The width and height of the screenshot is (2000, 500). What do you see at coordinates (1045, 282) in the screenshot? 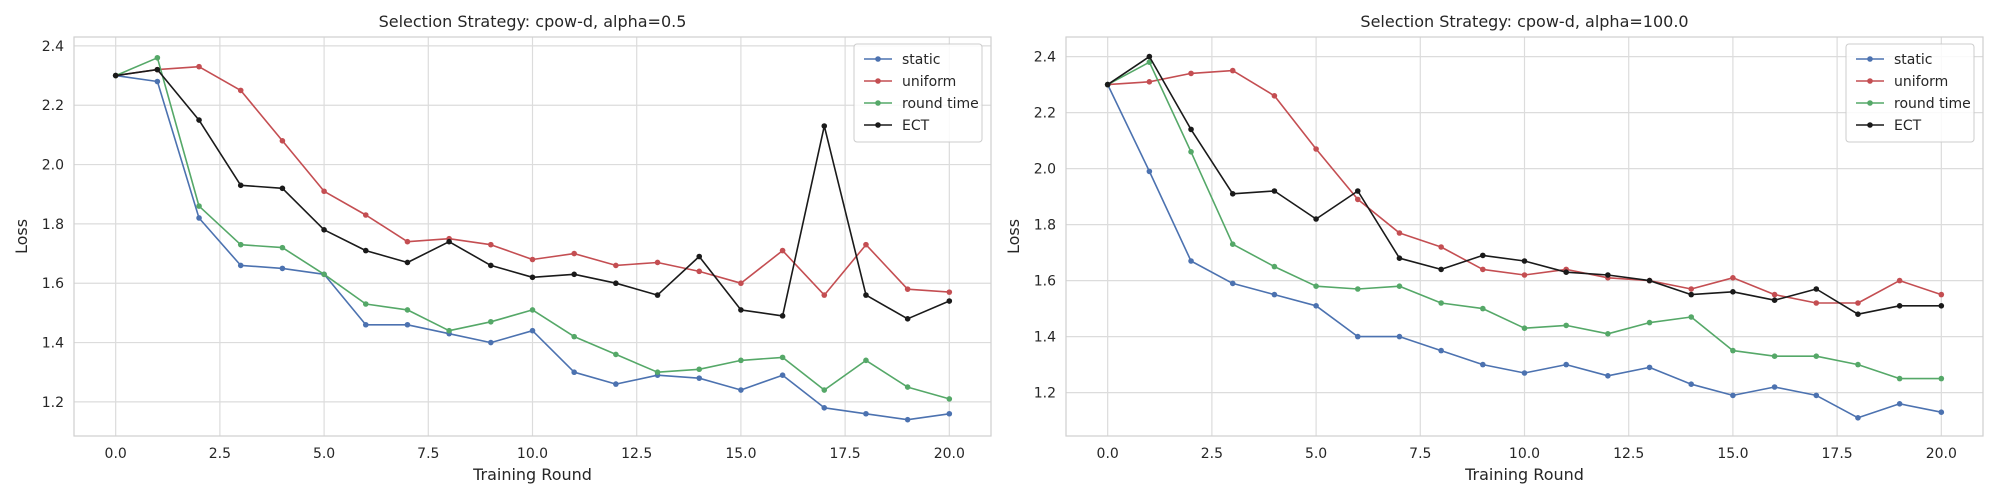
I see `y-tick-label: 1.6` at bounding box center [1045, 282].